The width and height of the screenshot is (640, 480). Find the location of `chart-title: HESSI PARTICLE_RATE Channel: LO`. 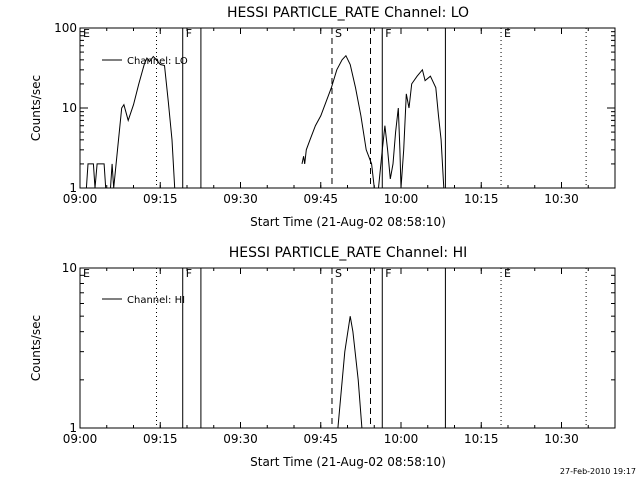

chart-title: HESSI PARTICLE_RATE Channel: LO is located at coordinates (348, 13).